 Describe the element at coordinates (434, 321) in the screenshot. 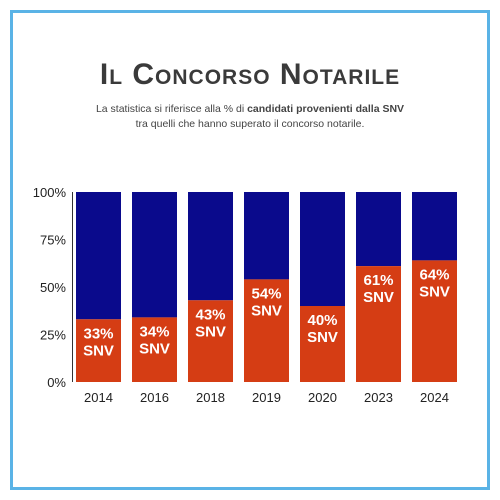

I see `bar-snv-2024` at that location.